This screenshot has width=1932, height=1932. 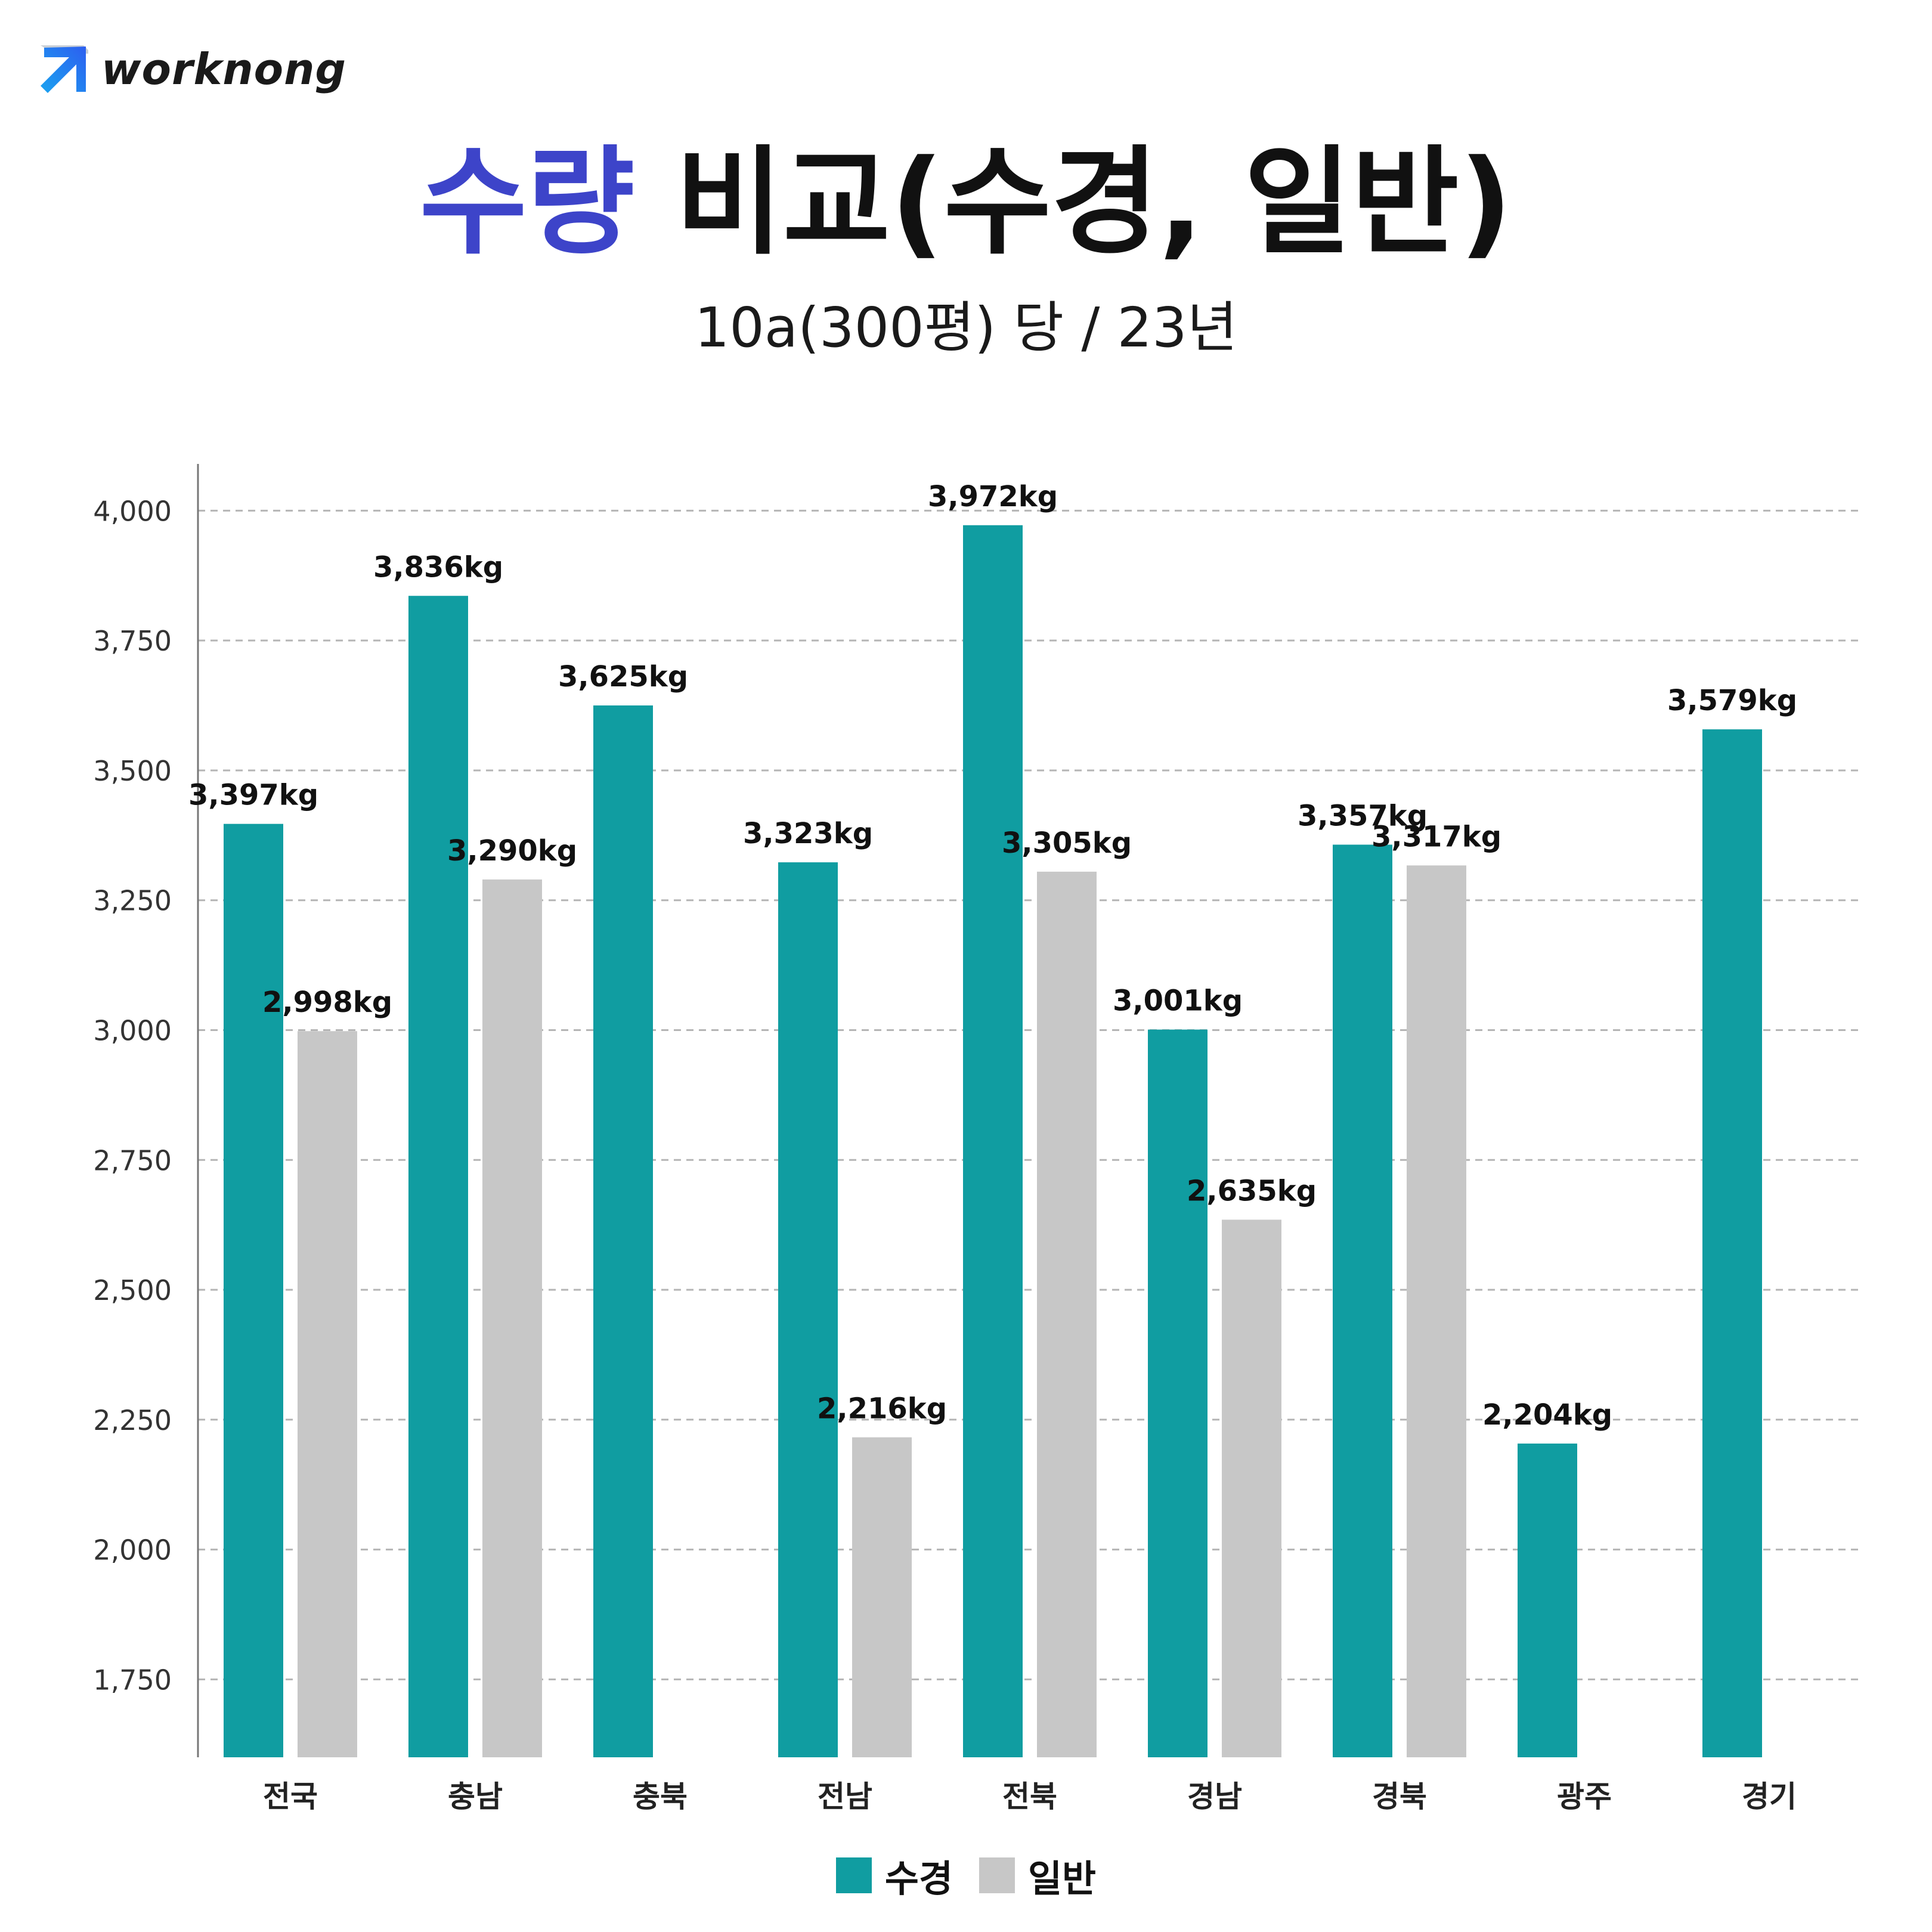 I want to click on chart-legend: 수경 일반, so click(x=966, y=1876).